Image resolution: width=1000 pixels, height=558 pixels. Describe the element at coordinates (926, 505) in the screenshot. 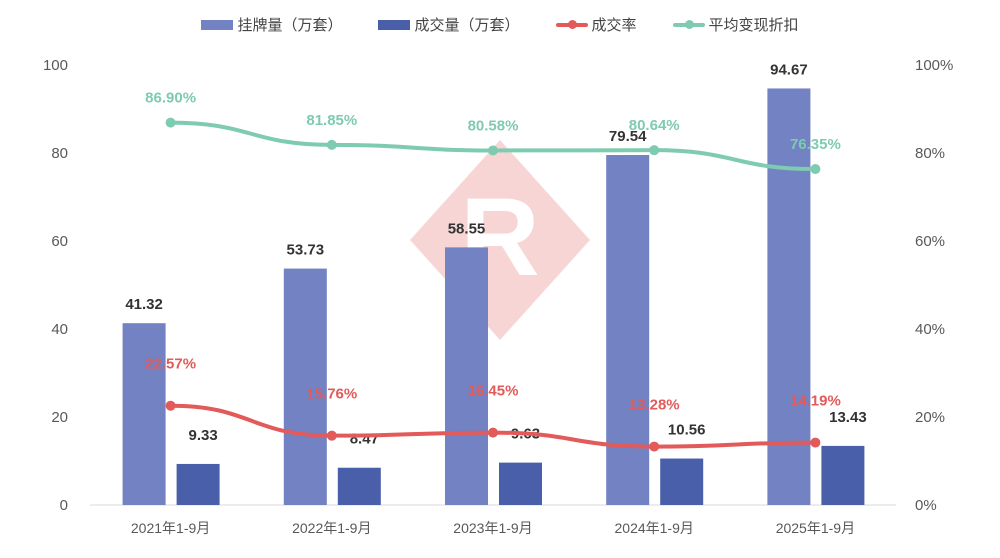

I see `y2-tick-label: 0%` at that location.